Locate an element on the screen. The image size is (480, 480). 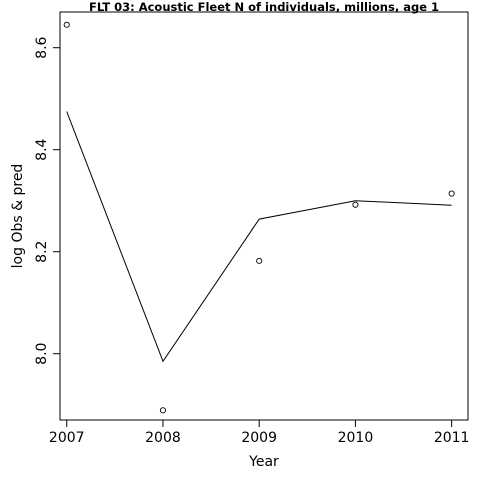
x-axis: 2007 2008 2009 2010 2011 is located at coordinates (259, 433).